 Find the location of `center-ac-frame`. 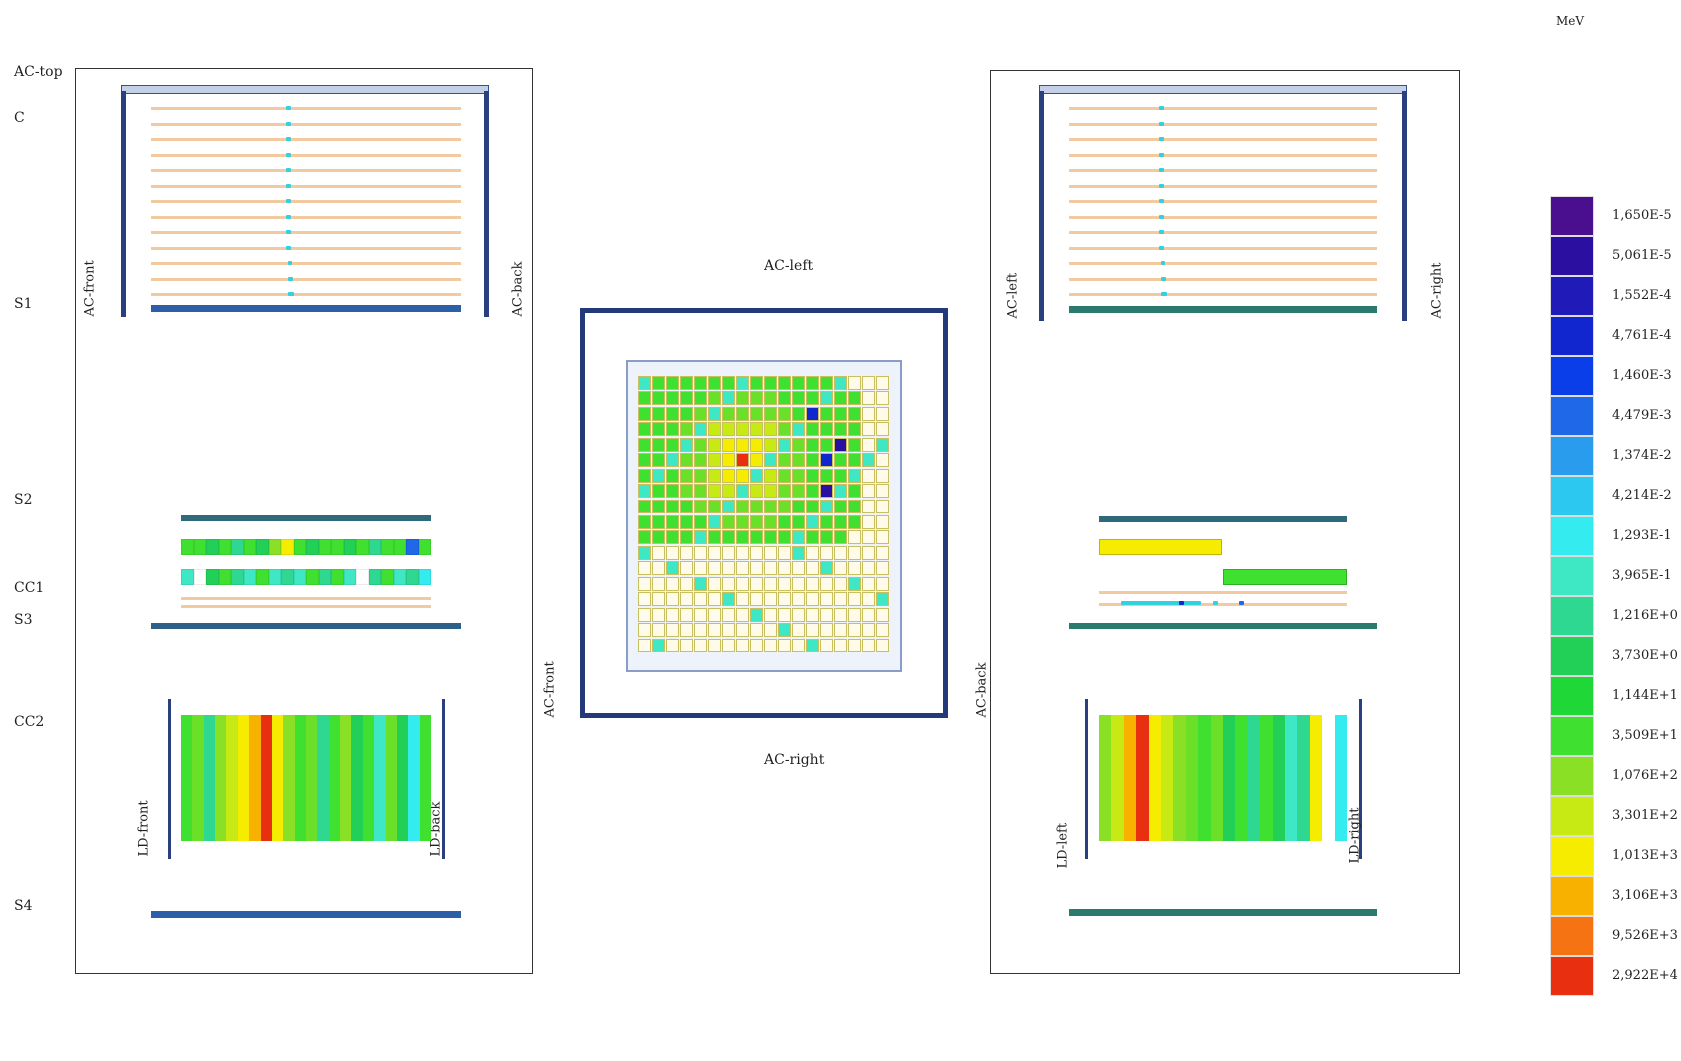

center-ac-frame is located at coordinates (764, 513).